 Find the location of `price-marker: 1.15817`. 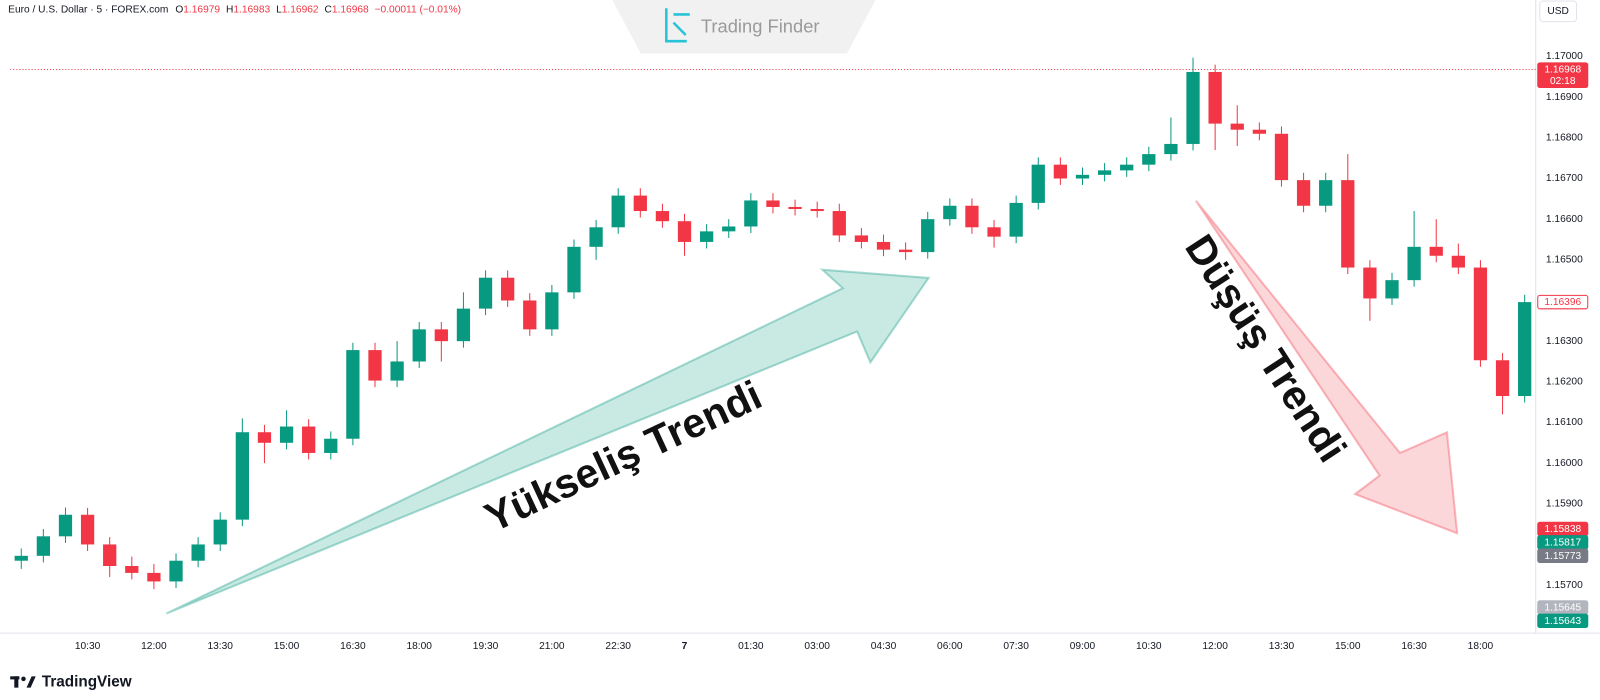

price-marker: 1.15817 is located at coordinates (1563, 542).